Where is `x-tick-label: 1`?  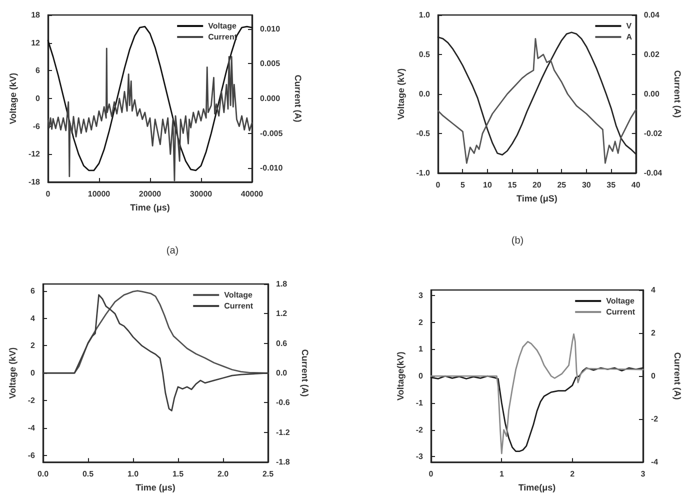
x-tick-label: 1 is located at coordinates (501, 474).